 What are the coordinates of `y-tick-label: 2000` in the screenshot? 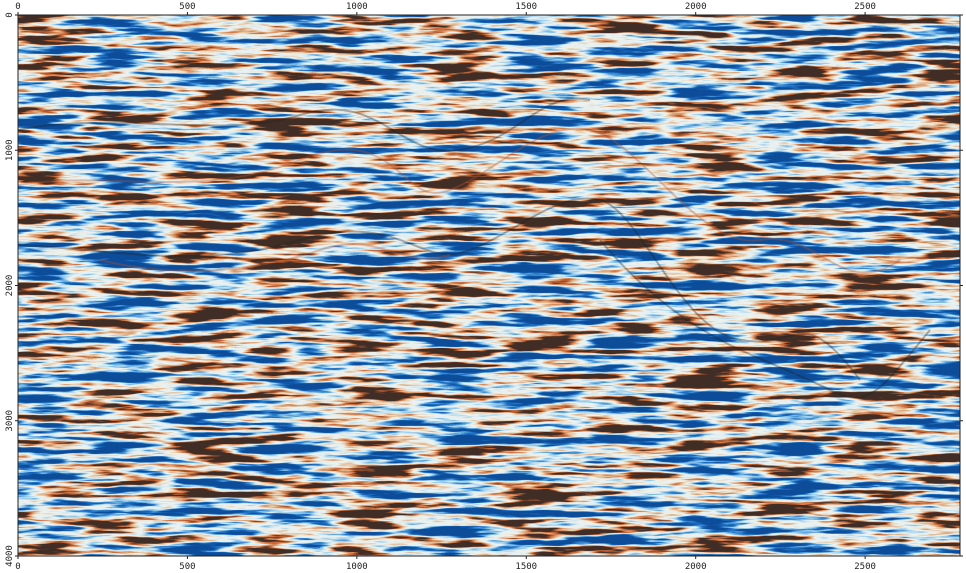 It's located at (10, 286).